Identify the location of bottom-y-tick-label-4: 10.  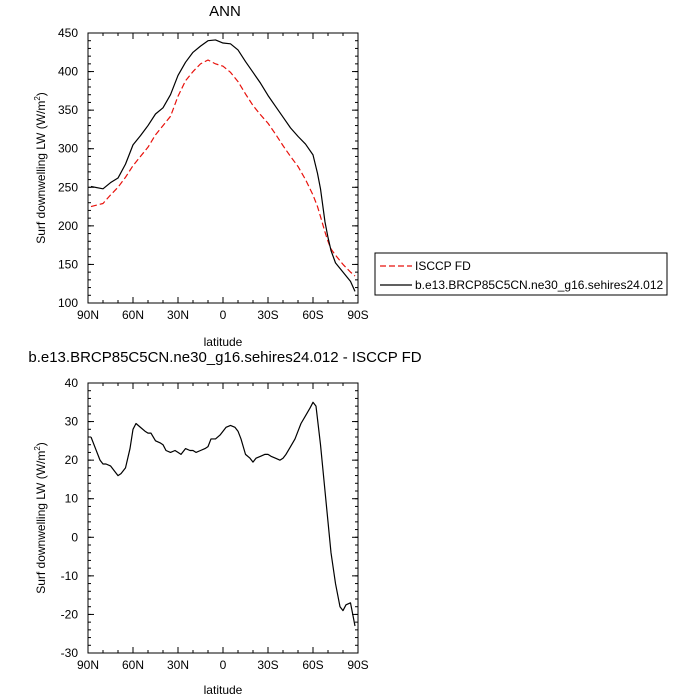
(72, 499).